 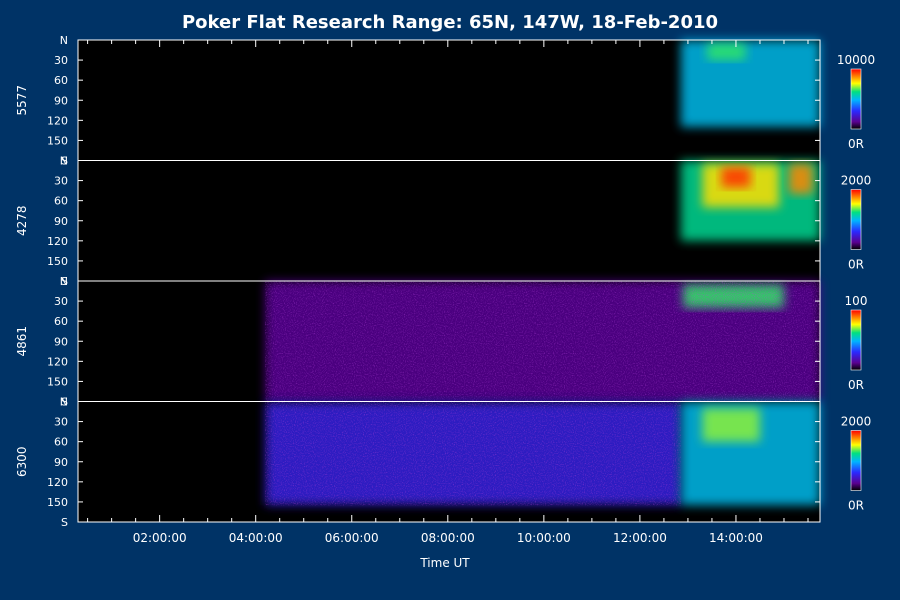 I want to click on x-tick-label: 02:00:00, so click(x=160, y=538).